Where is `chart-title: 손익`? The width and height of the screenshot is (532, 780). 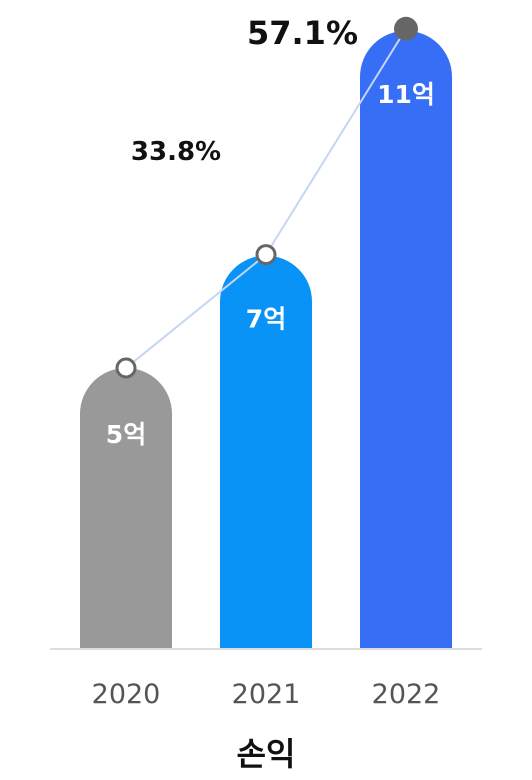
chart-title: 손익 is located at coordinates (266, 754).